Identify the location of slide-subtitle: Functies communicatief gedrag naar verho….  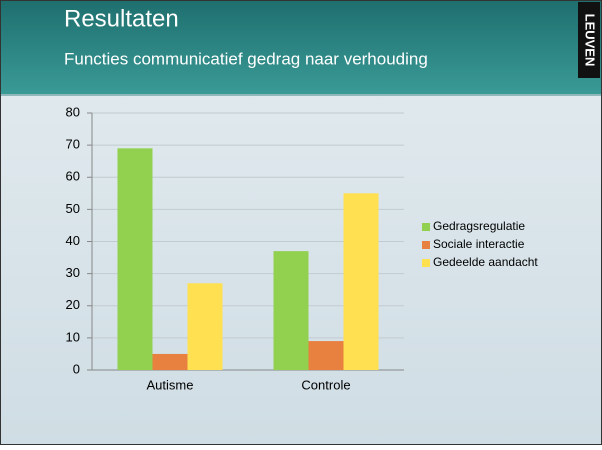
(246, 58).